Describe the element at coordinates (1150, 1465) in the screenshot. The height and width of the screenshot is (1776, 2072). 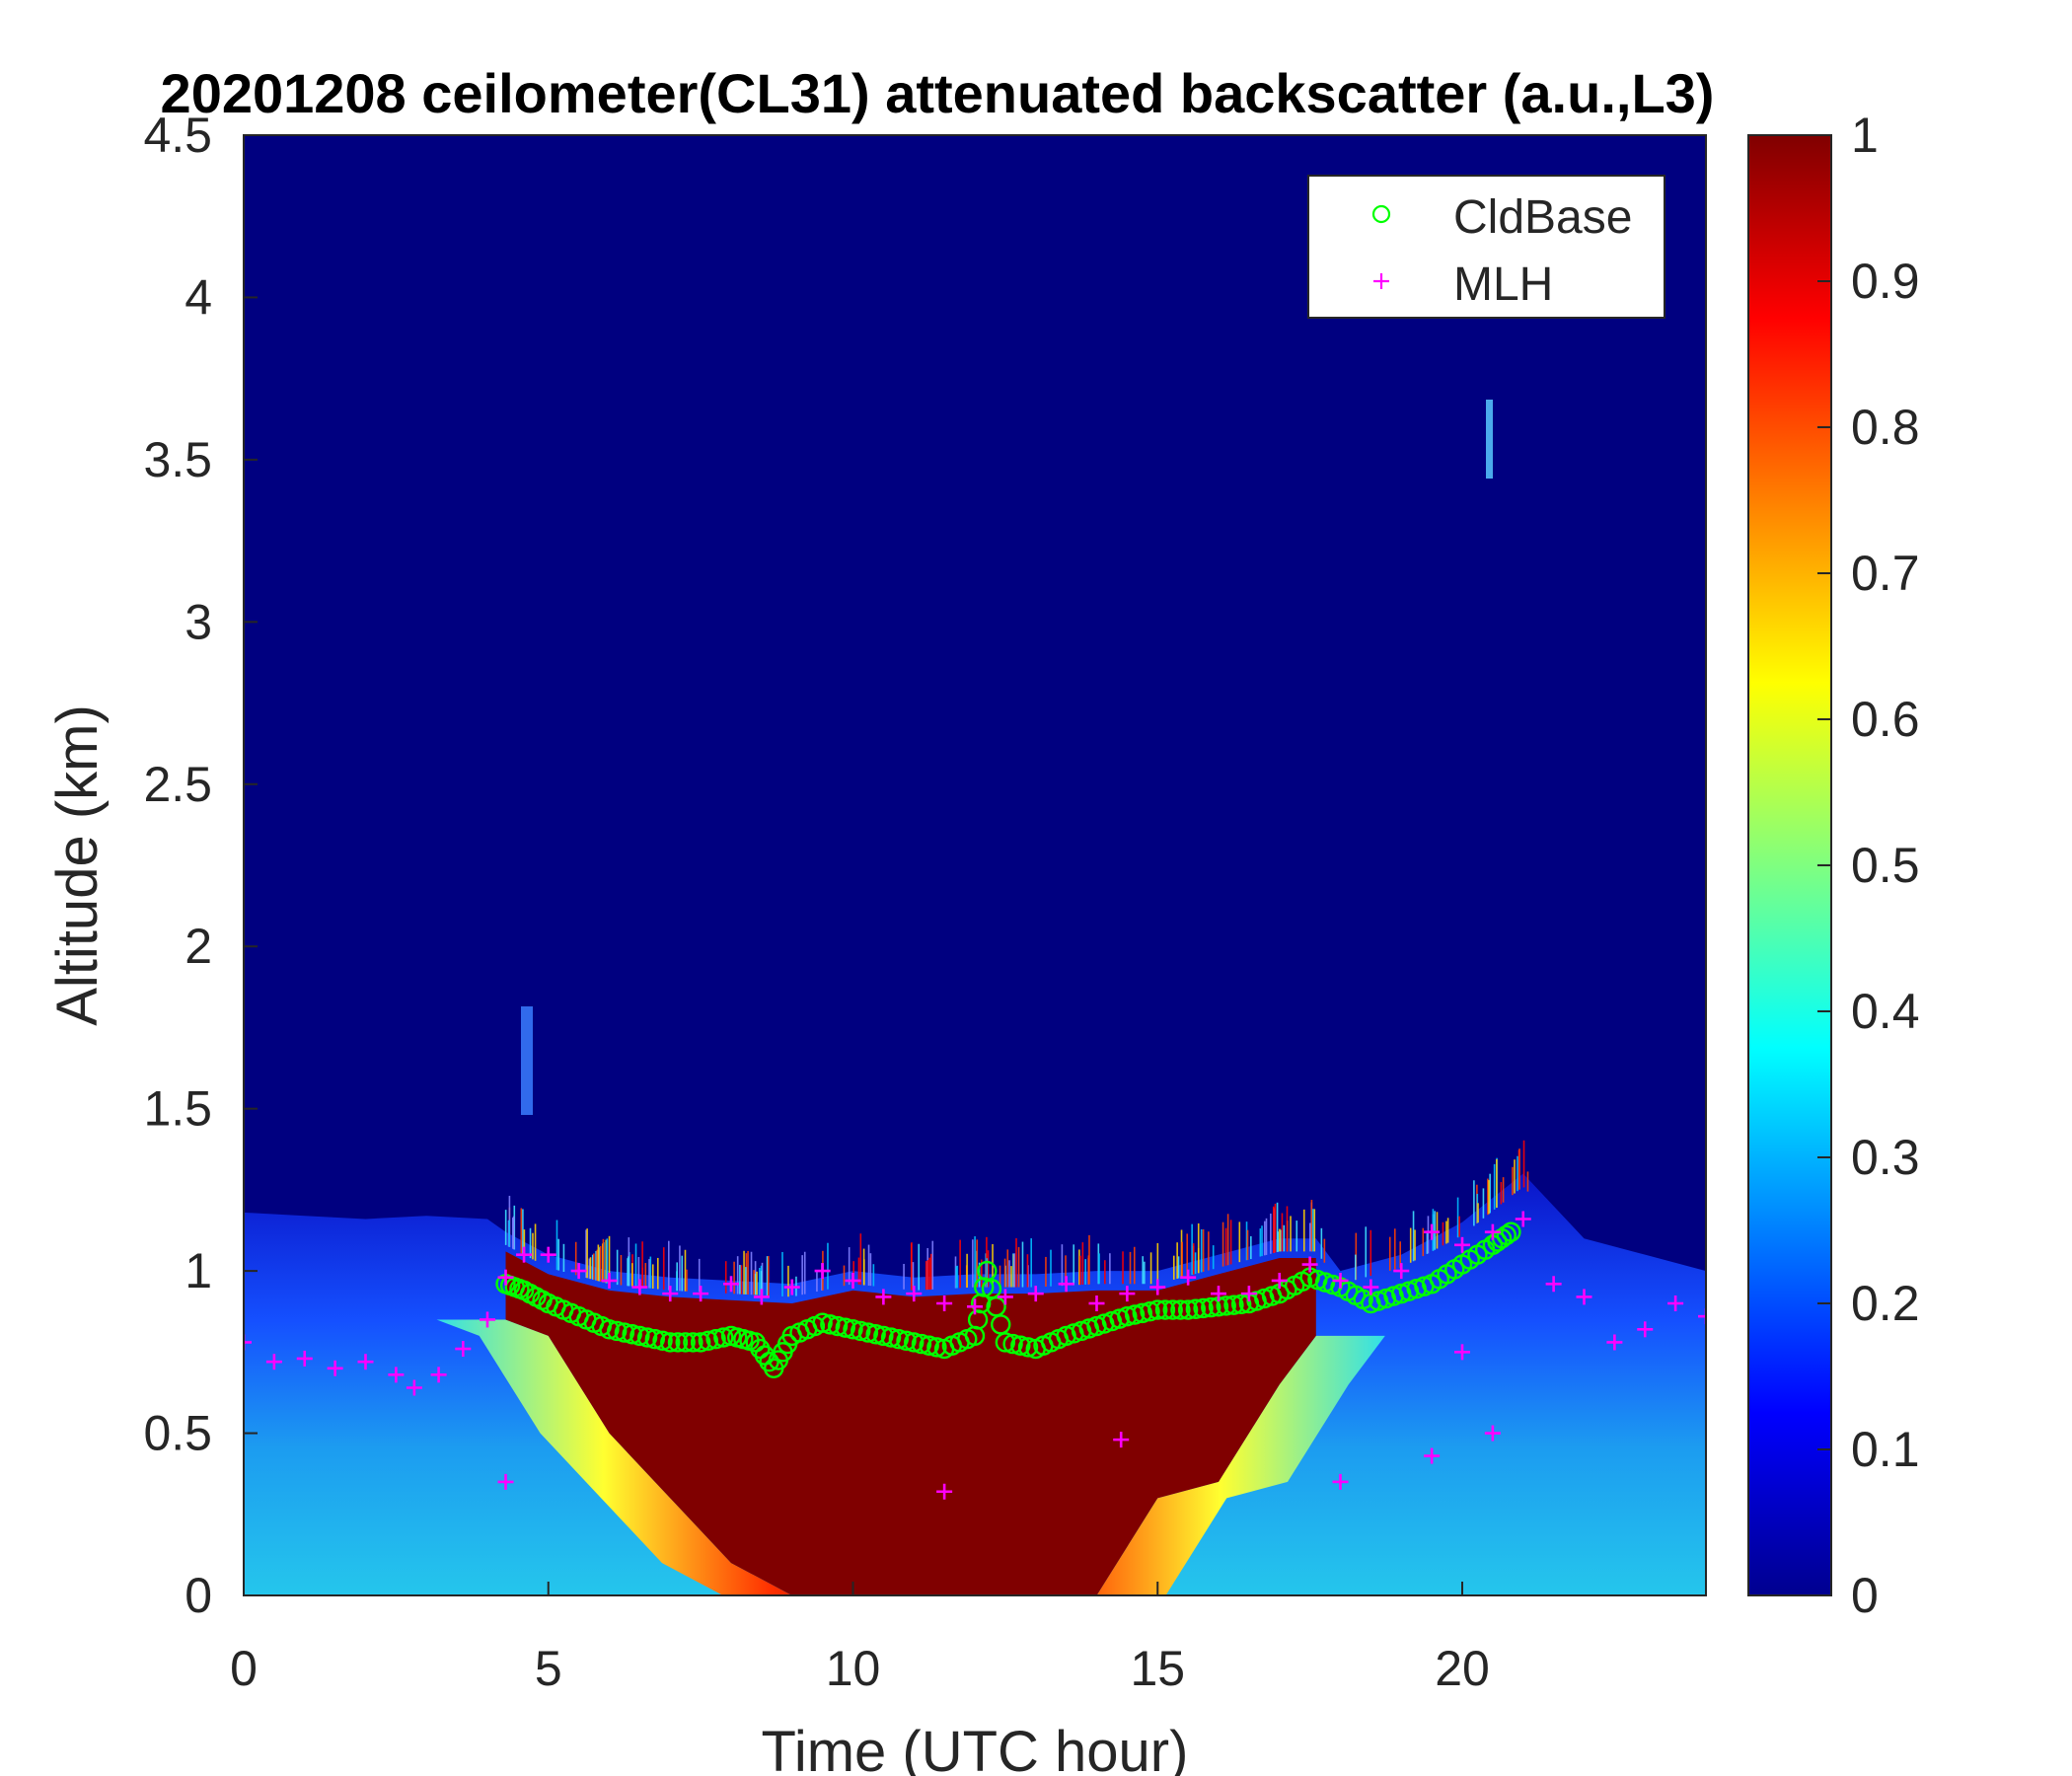
I see `layer-edge-right` at that location.